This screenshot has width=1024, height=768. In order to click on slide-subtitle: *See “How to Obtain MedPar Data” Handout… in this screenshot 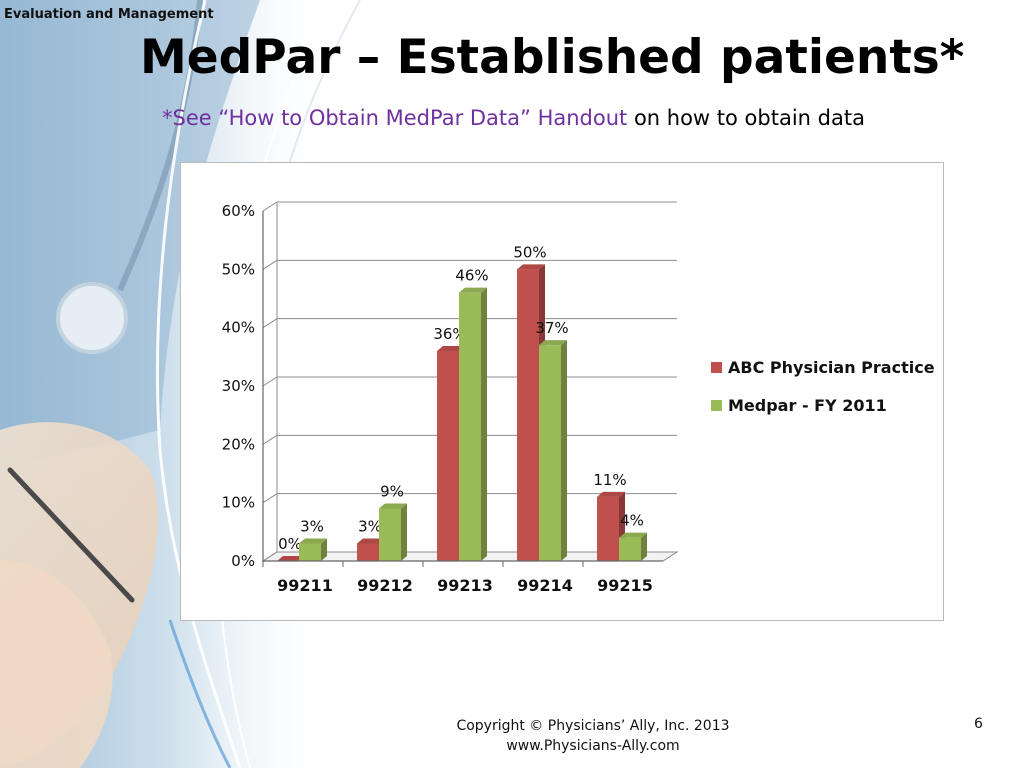, I will do `click(582, 118)`.